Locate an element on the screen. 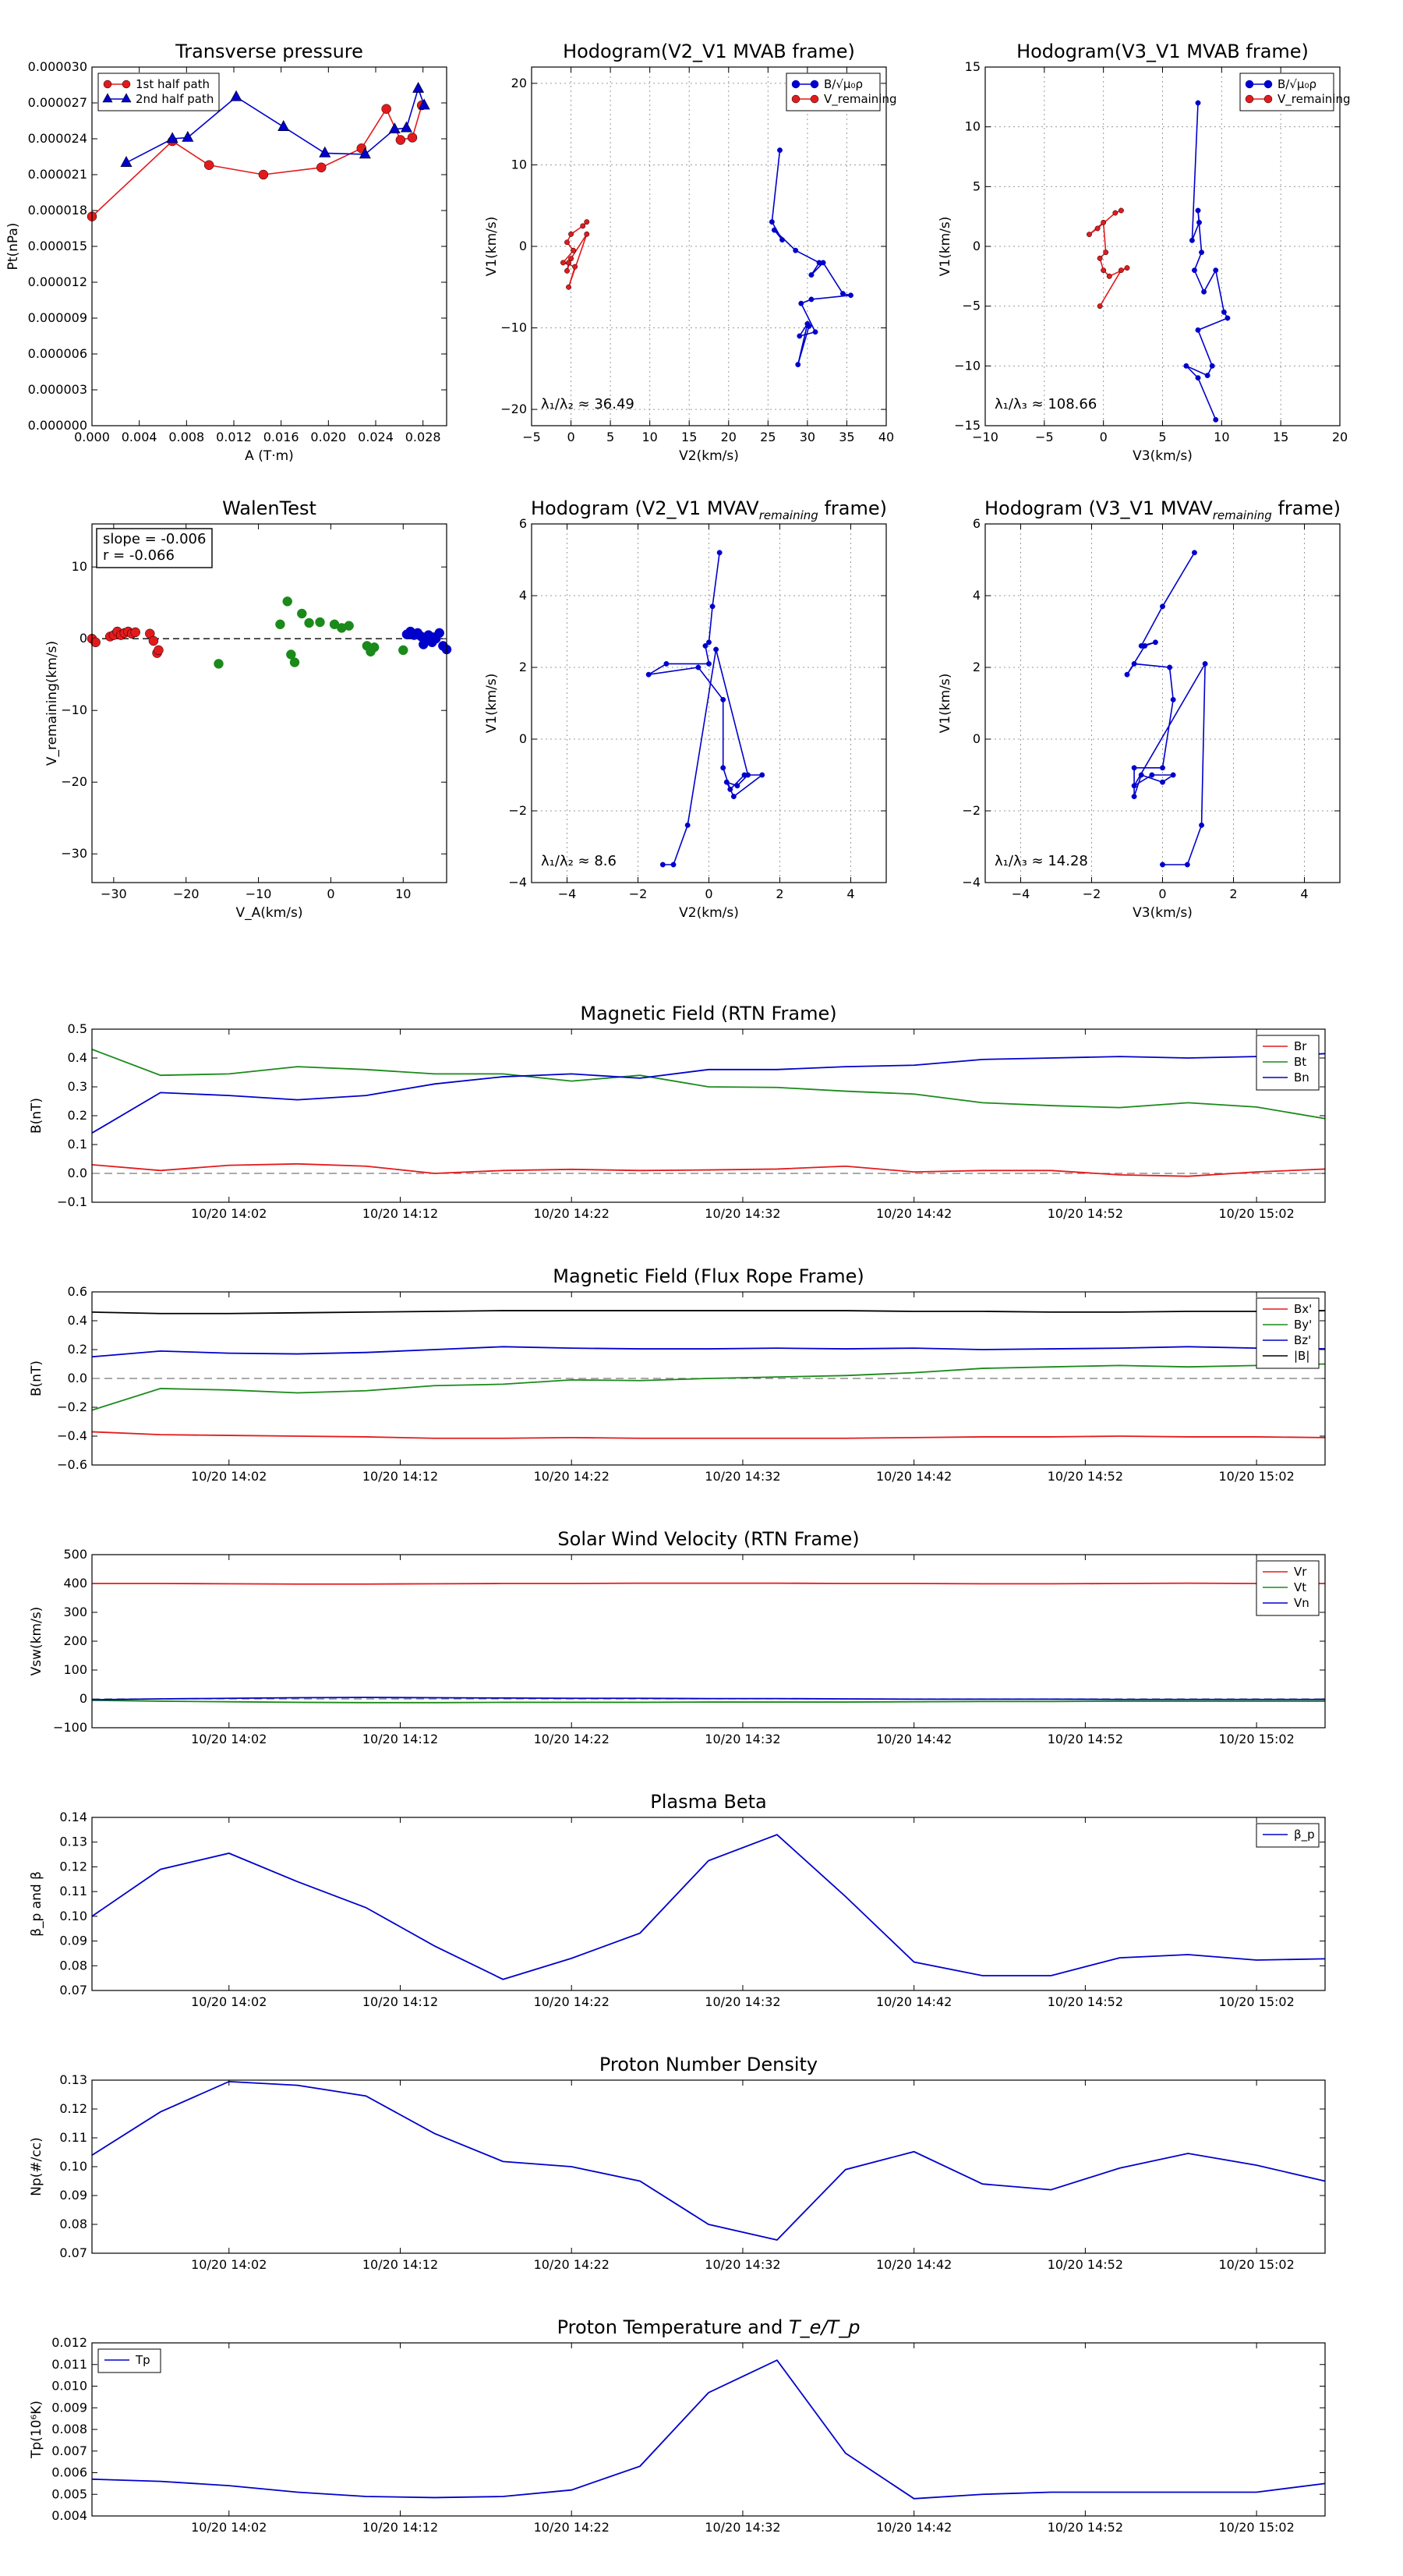 The width and height of the screenshot is (1403, 2576). y-tick-label: −100 is located at coordinates (70, 1728).